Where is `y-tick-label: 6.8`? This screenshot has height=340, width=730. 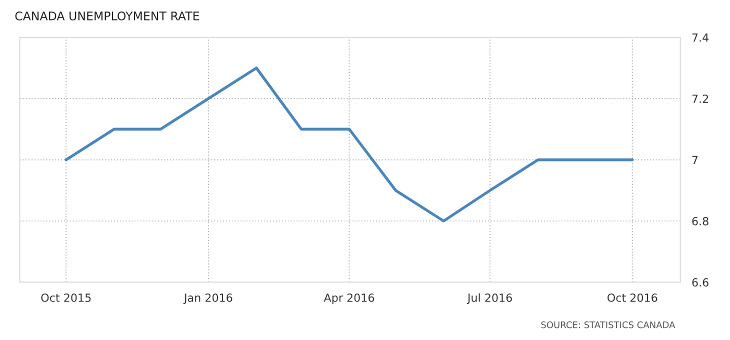
y-tick-label: 6.8 is located at coordinates (700, 221).